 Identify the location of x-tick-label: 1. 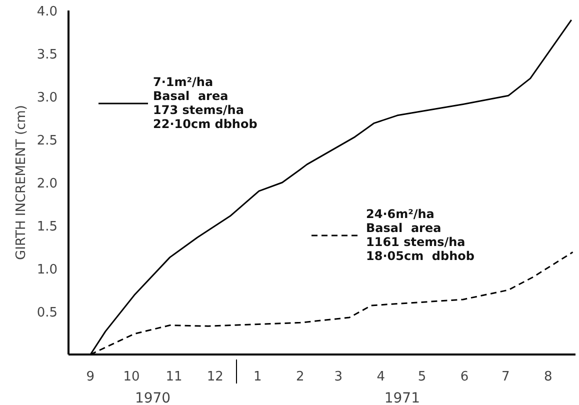
(257, 377).